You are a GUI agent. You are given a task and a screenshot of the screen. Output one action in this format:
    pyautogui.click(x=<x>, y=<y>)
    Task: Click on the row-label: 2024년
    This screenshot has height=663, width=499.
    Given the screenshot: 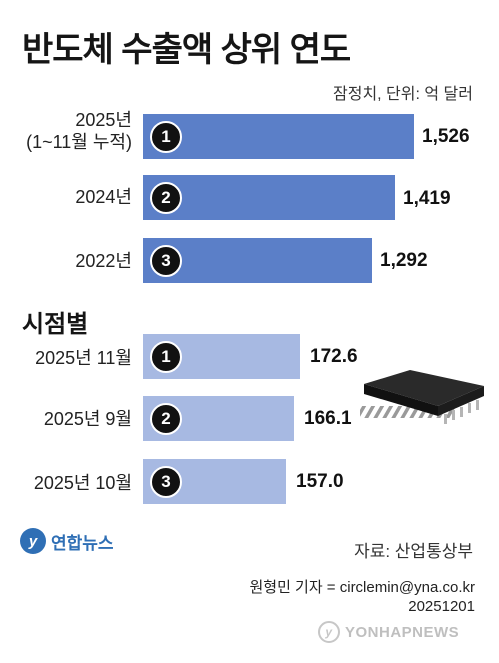 What is the action you would take?
    pyautogui.click(x=103, y=197)
    